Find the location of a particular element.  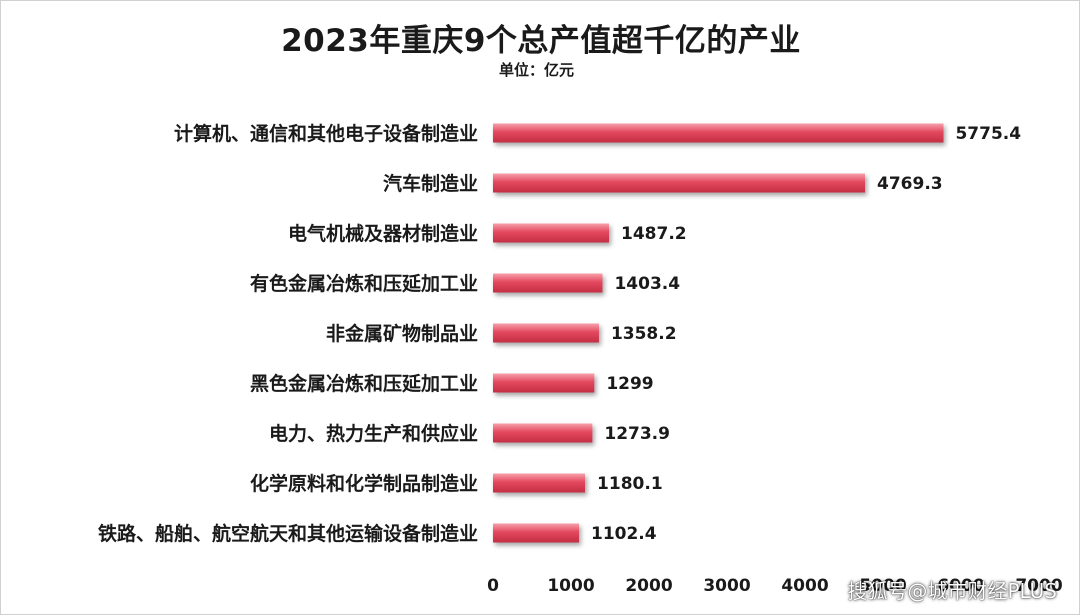

category-label: 黑色金属冶炼和压延加工业 is located at coordinates (364, 383).